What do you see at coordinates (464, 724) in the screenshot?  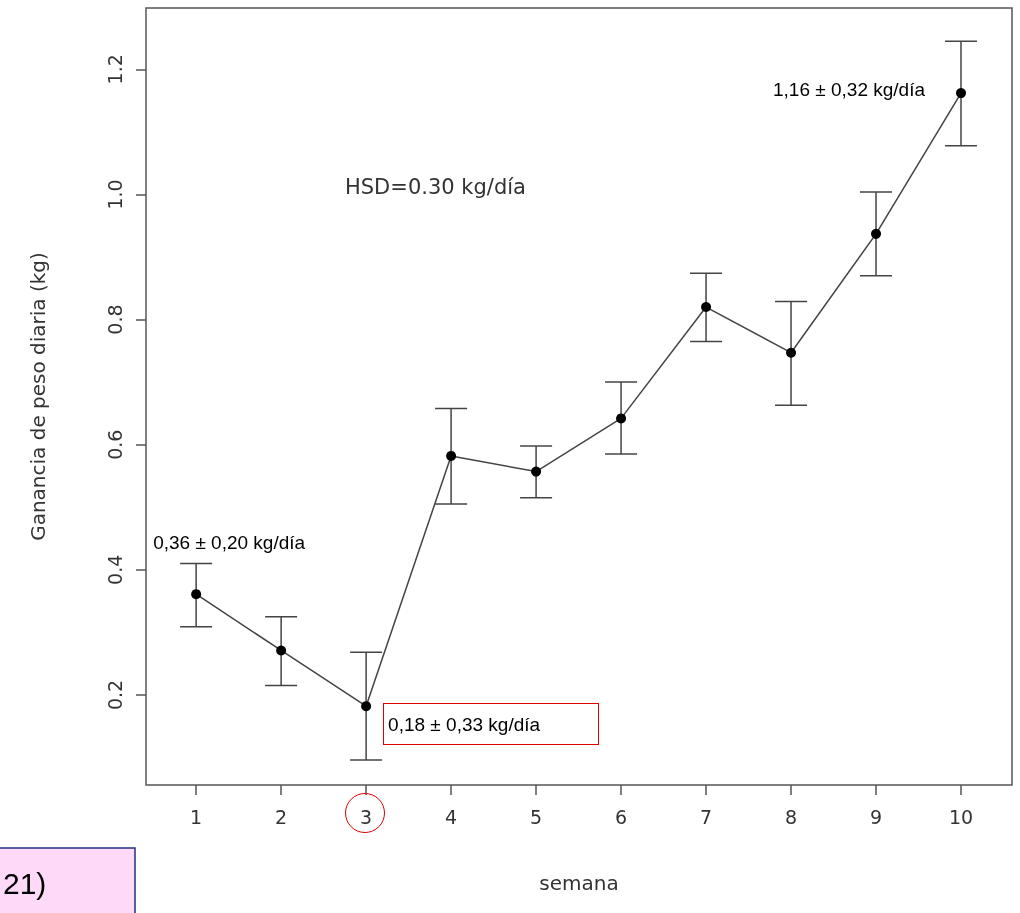 I see `annotation: 0,18 ± 0,33 kg/día` at bounding box center [464, 724].